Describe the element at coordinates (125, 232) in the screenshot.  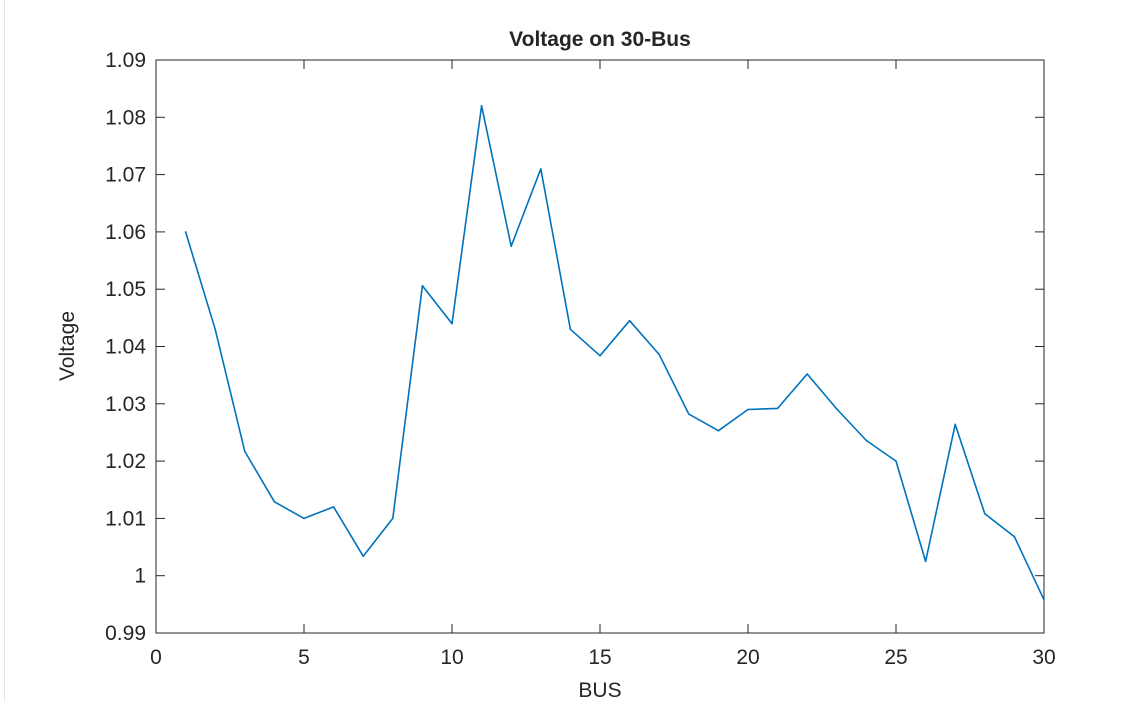
I see `y-tick-label: 1.06` at that location.